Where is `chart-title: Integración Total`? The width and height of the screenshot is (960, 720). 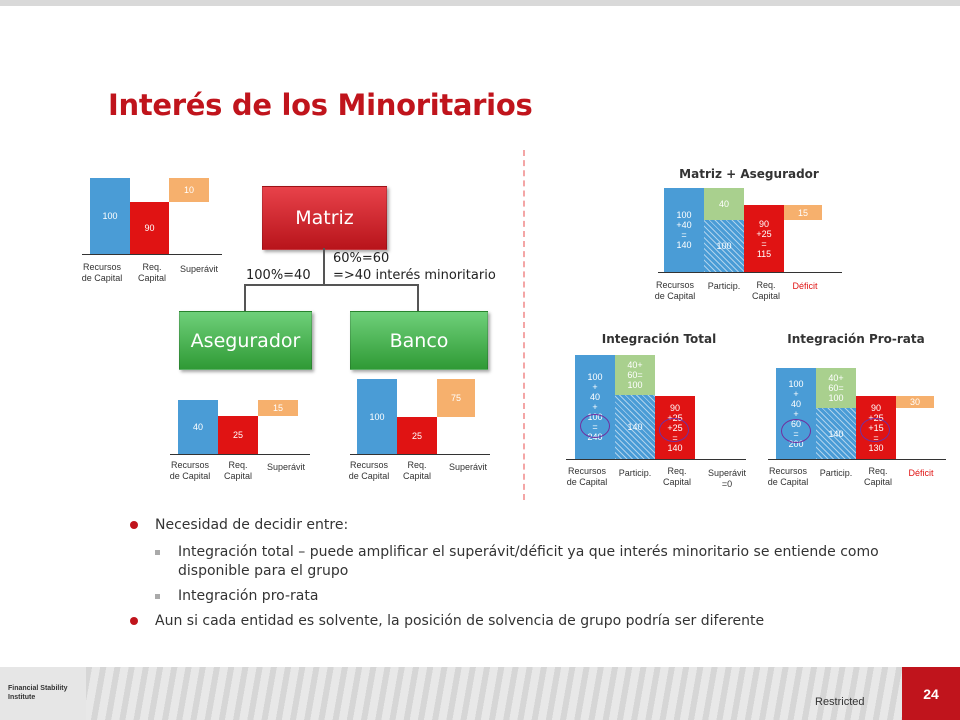
chart-title: Integración Total is located at coordinates (659, 339).